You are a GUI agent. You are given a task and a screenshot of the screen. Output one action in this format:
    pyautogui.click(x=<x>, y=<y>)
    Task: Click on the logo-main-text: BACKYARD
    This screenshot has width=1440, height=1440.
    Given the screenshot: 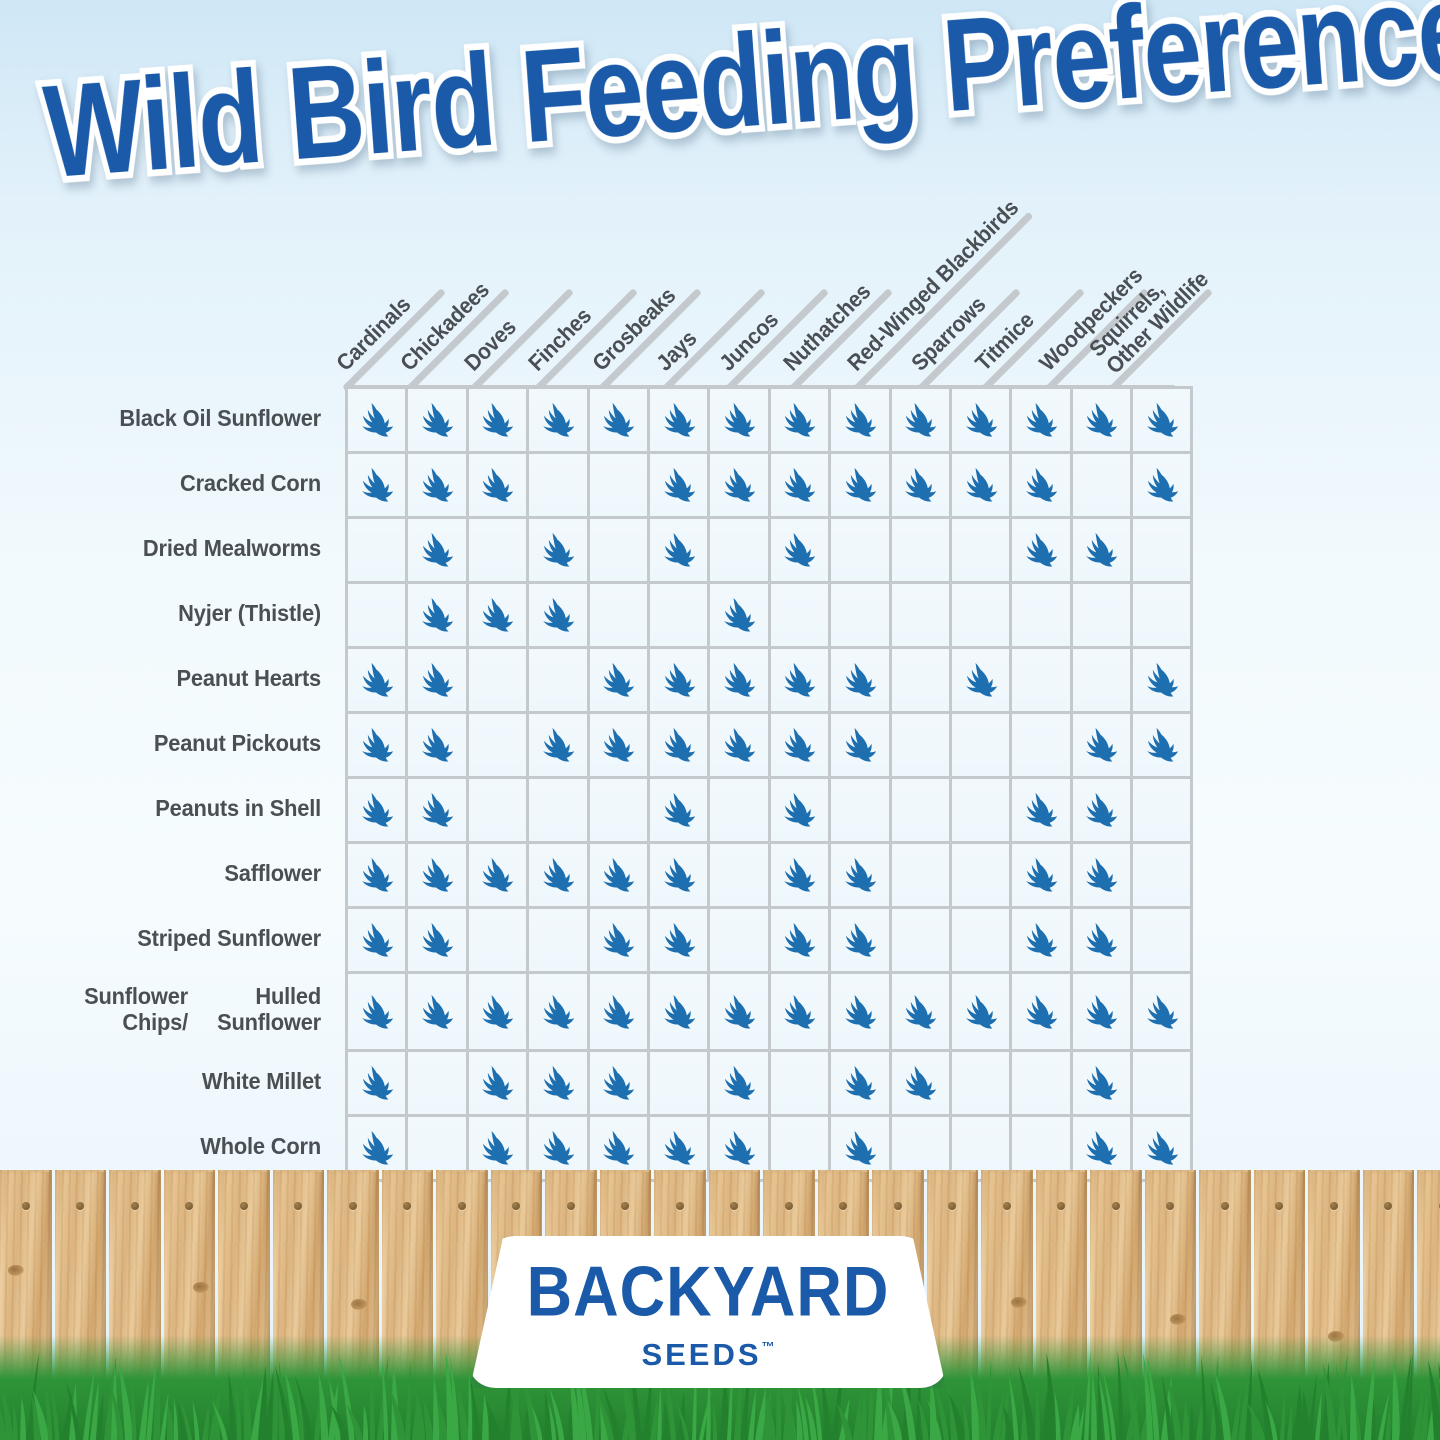 What is the action you would take?
    pyautogui.click(x=708, y=1291)
    